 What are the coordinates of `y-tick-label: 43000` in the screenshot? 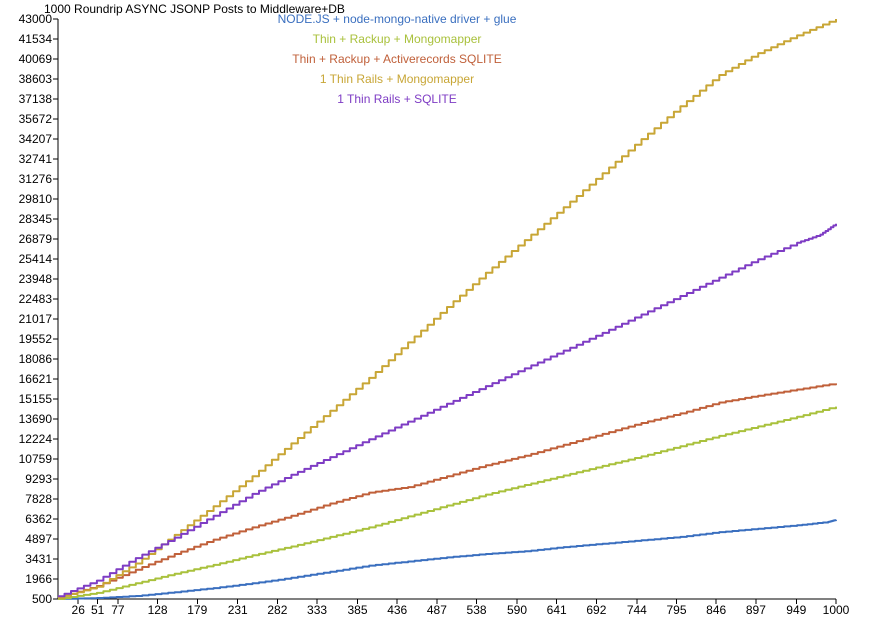 It's located at (36, 19).